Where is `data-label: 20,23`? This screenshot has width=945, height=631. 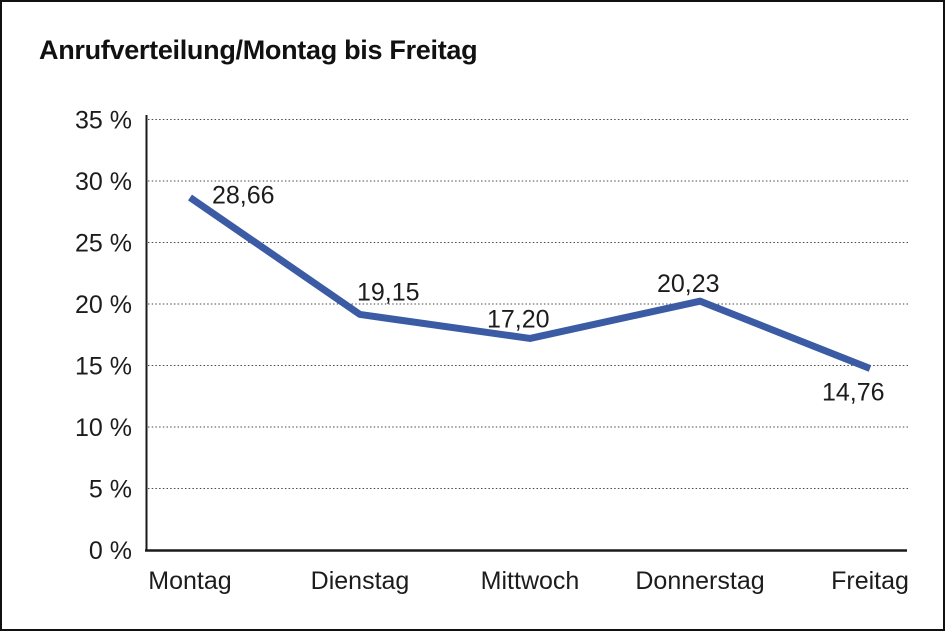 data-label: 20,23 is located at coordinates (688, 284).